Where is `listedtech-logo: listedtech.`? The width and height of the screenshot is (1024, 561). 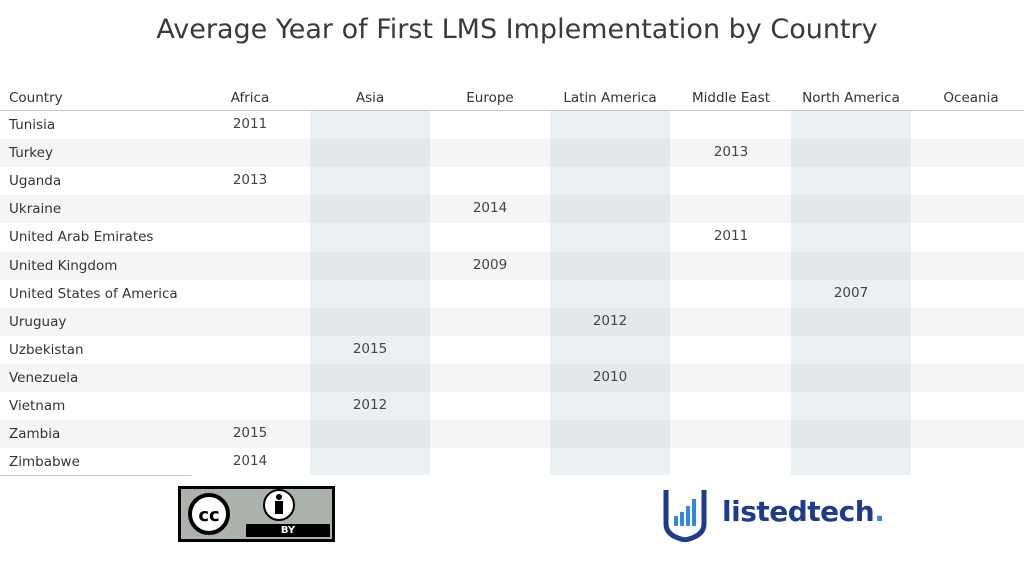 listedtech-logo: listedtech. is located at coordinates (780, 514).